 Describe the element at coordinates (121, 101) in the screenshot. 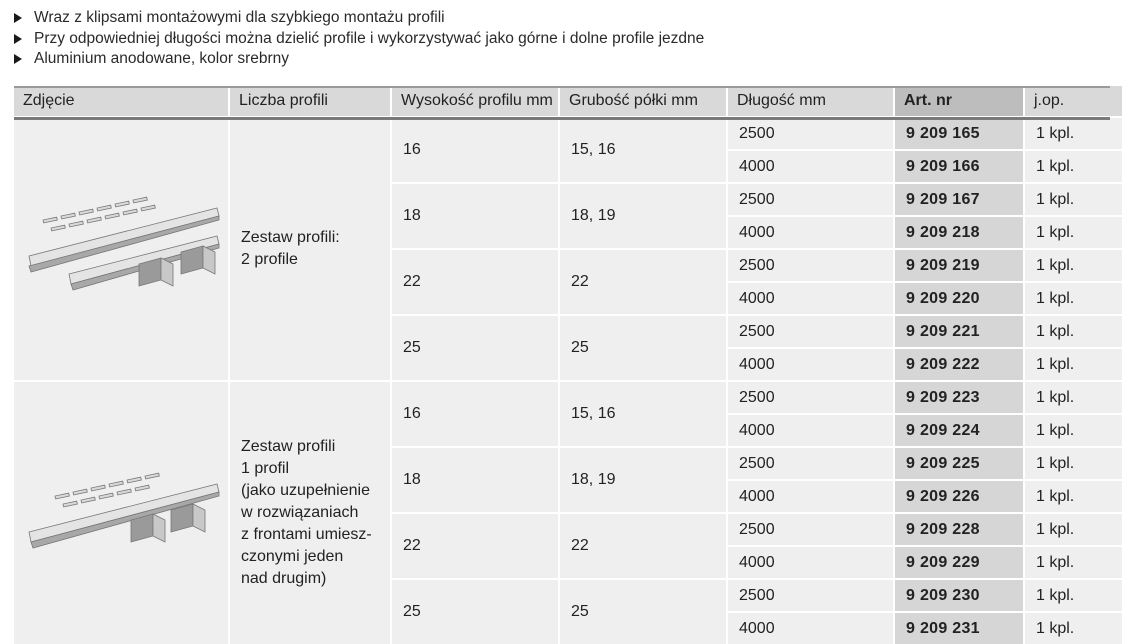

I see `header-photo: Zdjęcie` at that location.